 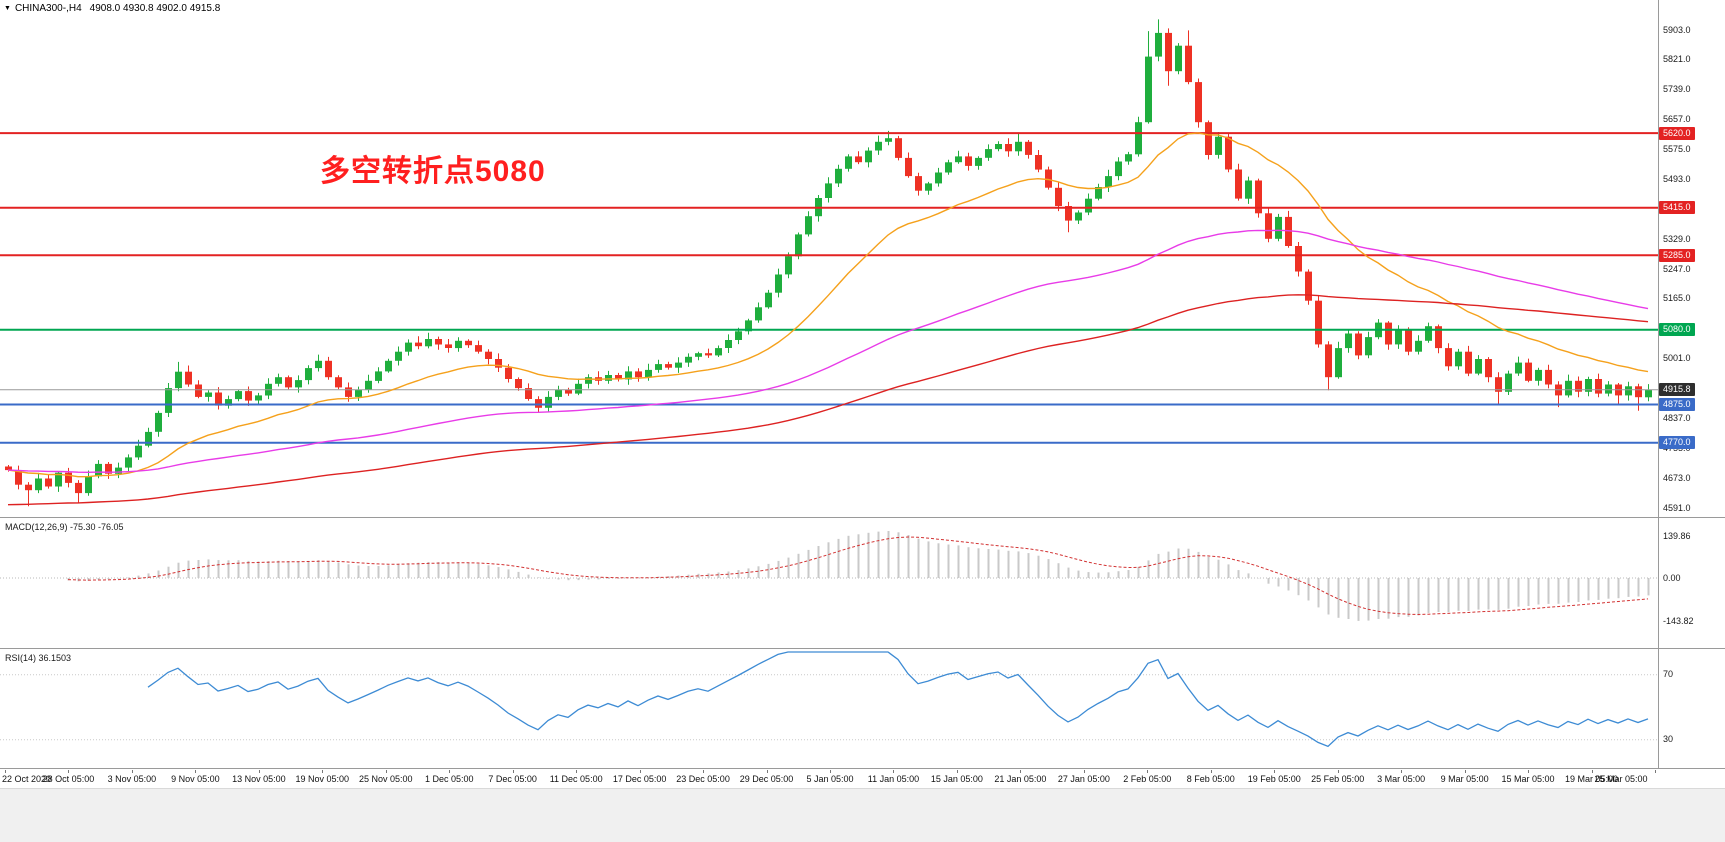 What do you see at coordinates (862, 517) in the screenshot?
I see `price-macd-separator` at bounding box center [862, 517].